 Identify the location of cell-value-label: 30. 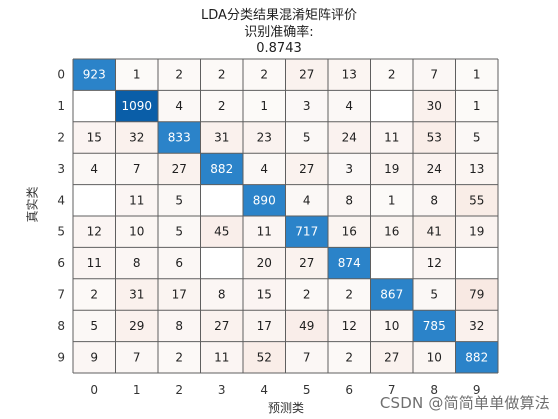
(434, 106).